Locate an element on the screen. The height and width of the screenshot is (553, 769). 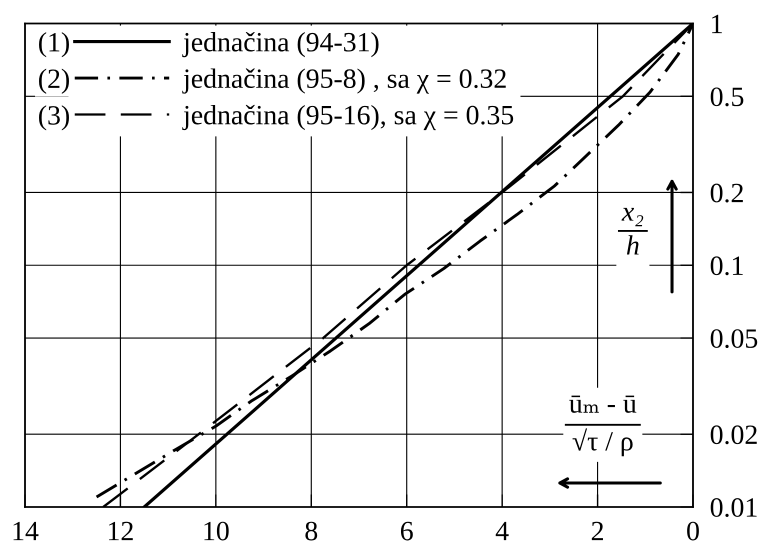
x-tick-label: 8 is located at coordinates (311, 531).